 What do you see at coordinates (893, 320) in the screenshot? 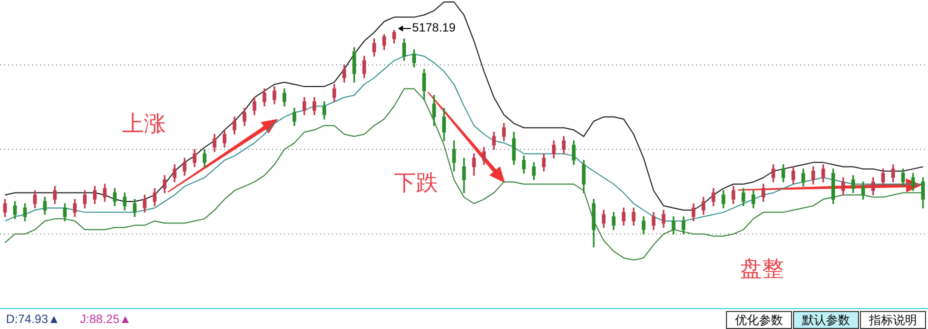
I see `text: 指标说明` at bounding box center [893, 320].